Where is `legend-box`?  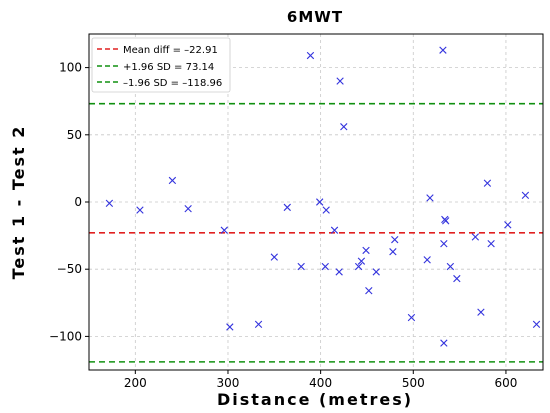
legend-box is located at coordinates (161, 65).